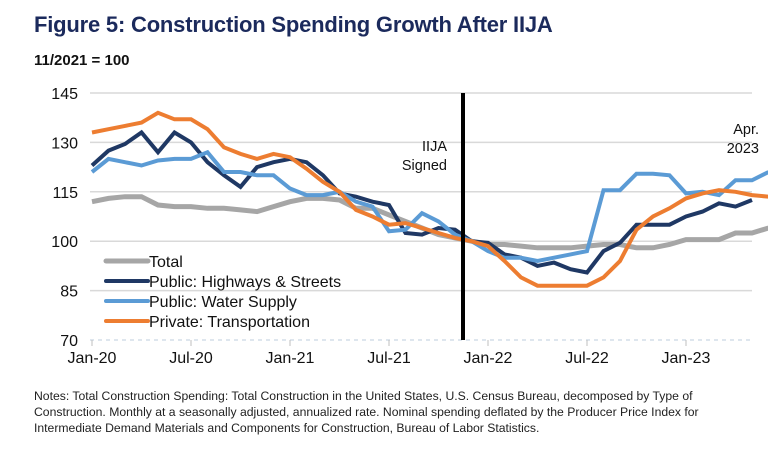 This screenshot has height=471, width=768. I want to click on iija-signed-label: Signed, so click(424, 166).